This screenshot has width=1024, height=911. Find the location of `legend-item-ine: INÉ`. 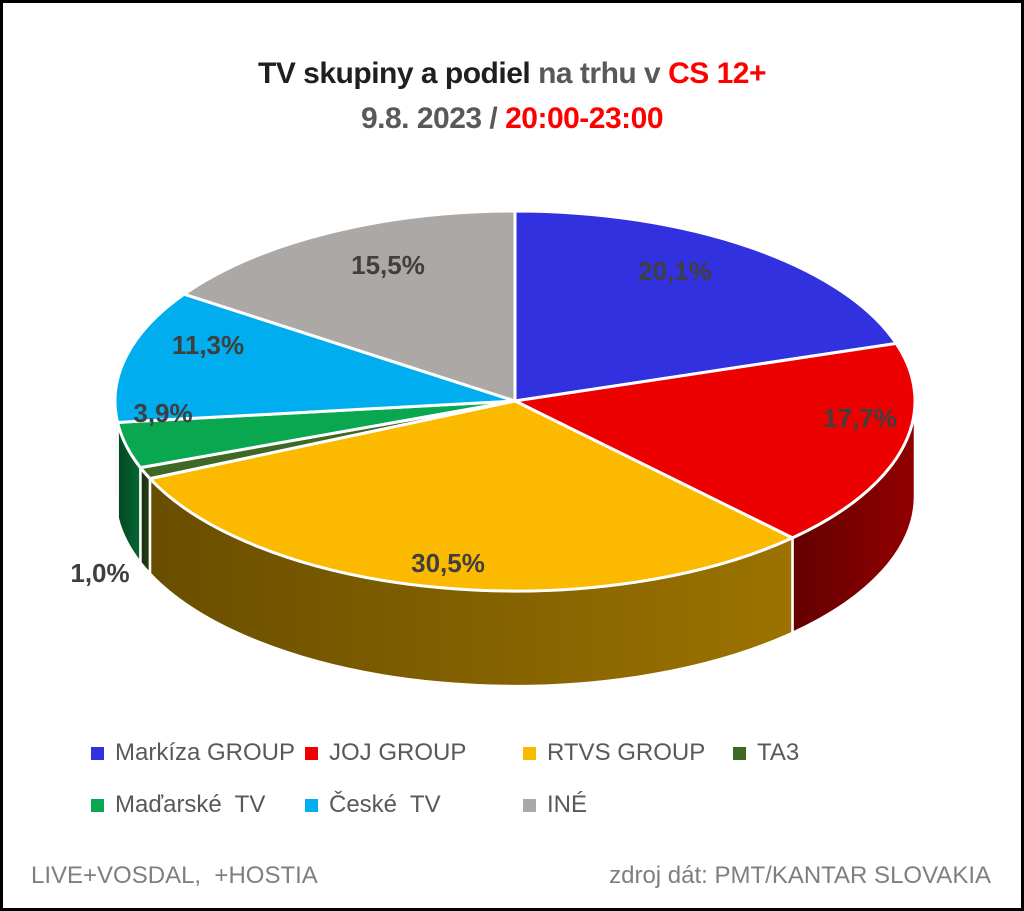

legend-item-ine: INÉ is located at coordinates (555, 805).